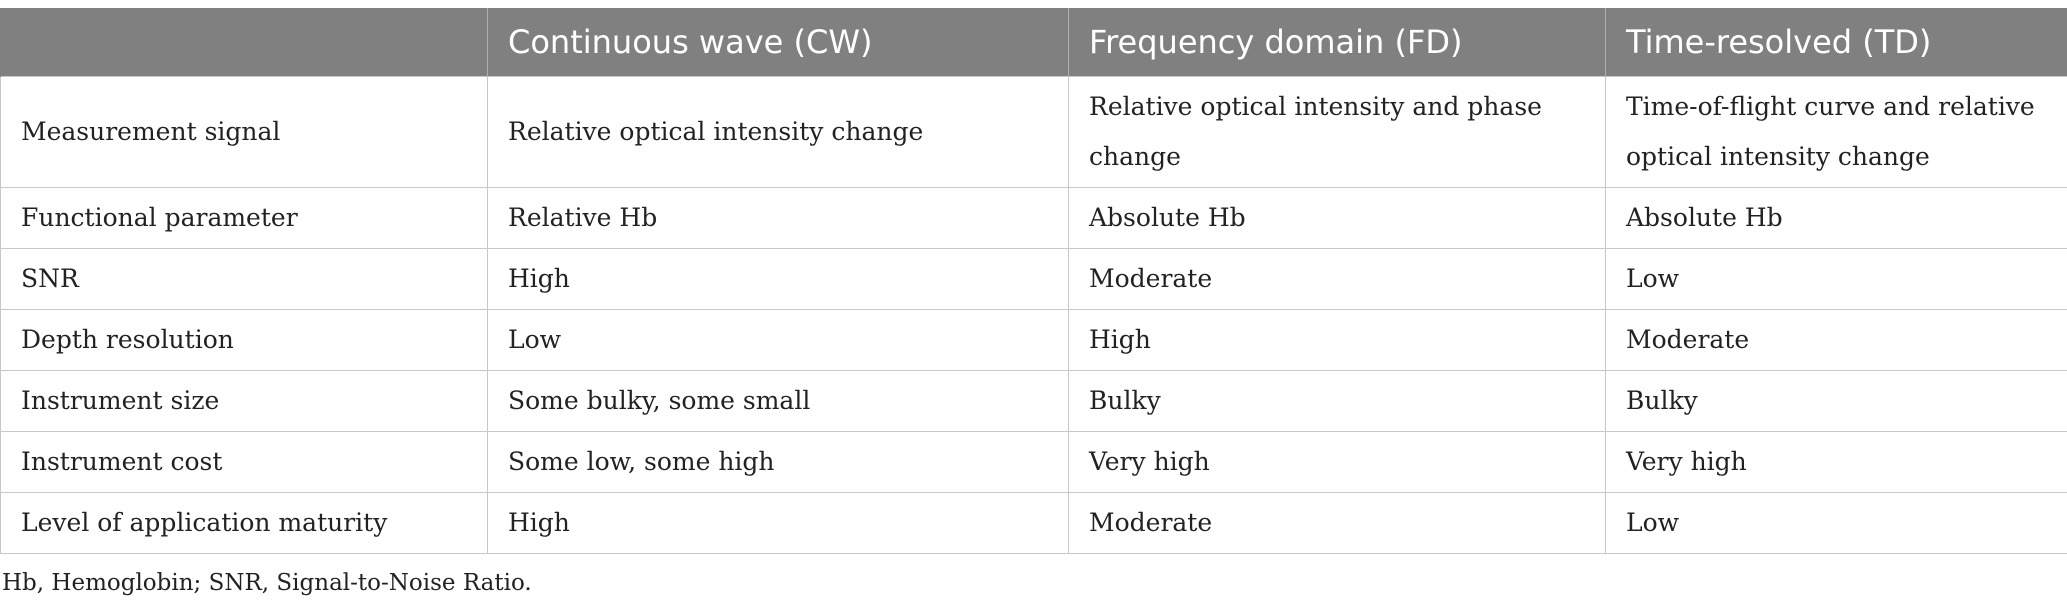  I want to click on cell-cw: Relative optical intensity change, so click(778, 132).